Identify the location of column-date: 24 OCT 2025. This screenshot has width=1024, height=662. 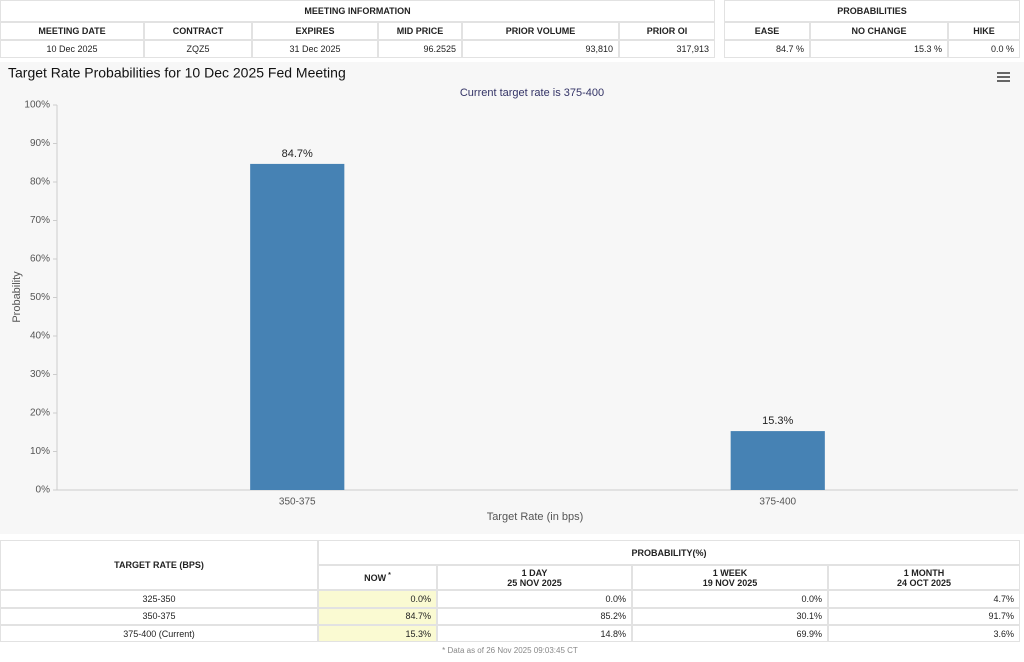
(924, 582).